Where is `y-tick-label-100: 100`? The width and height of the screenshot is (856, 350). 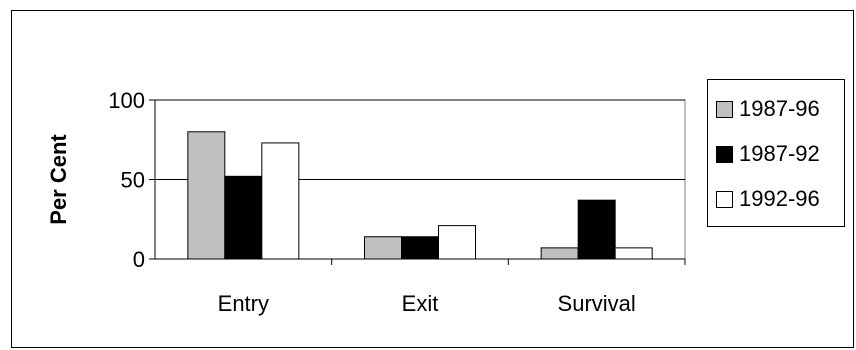 y-tick-label-100: 100 is located at coordinates (126, 100).